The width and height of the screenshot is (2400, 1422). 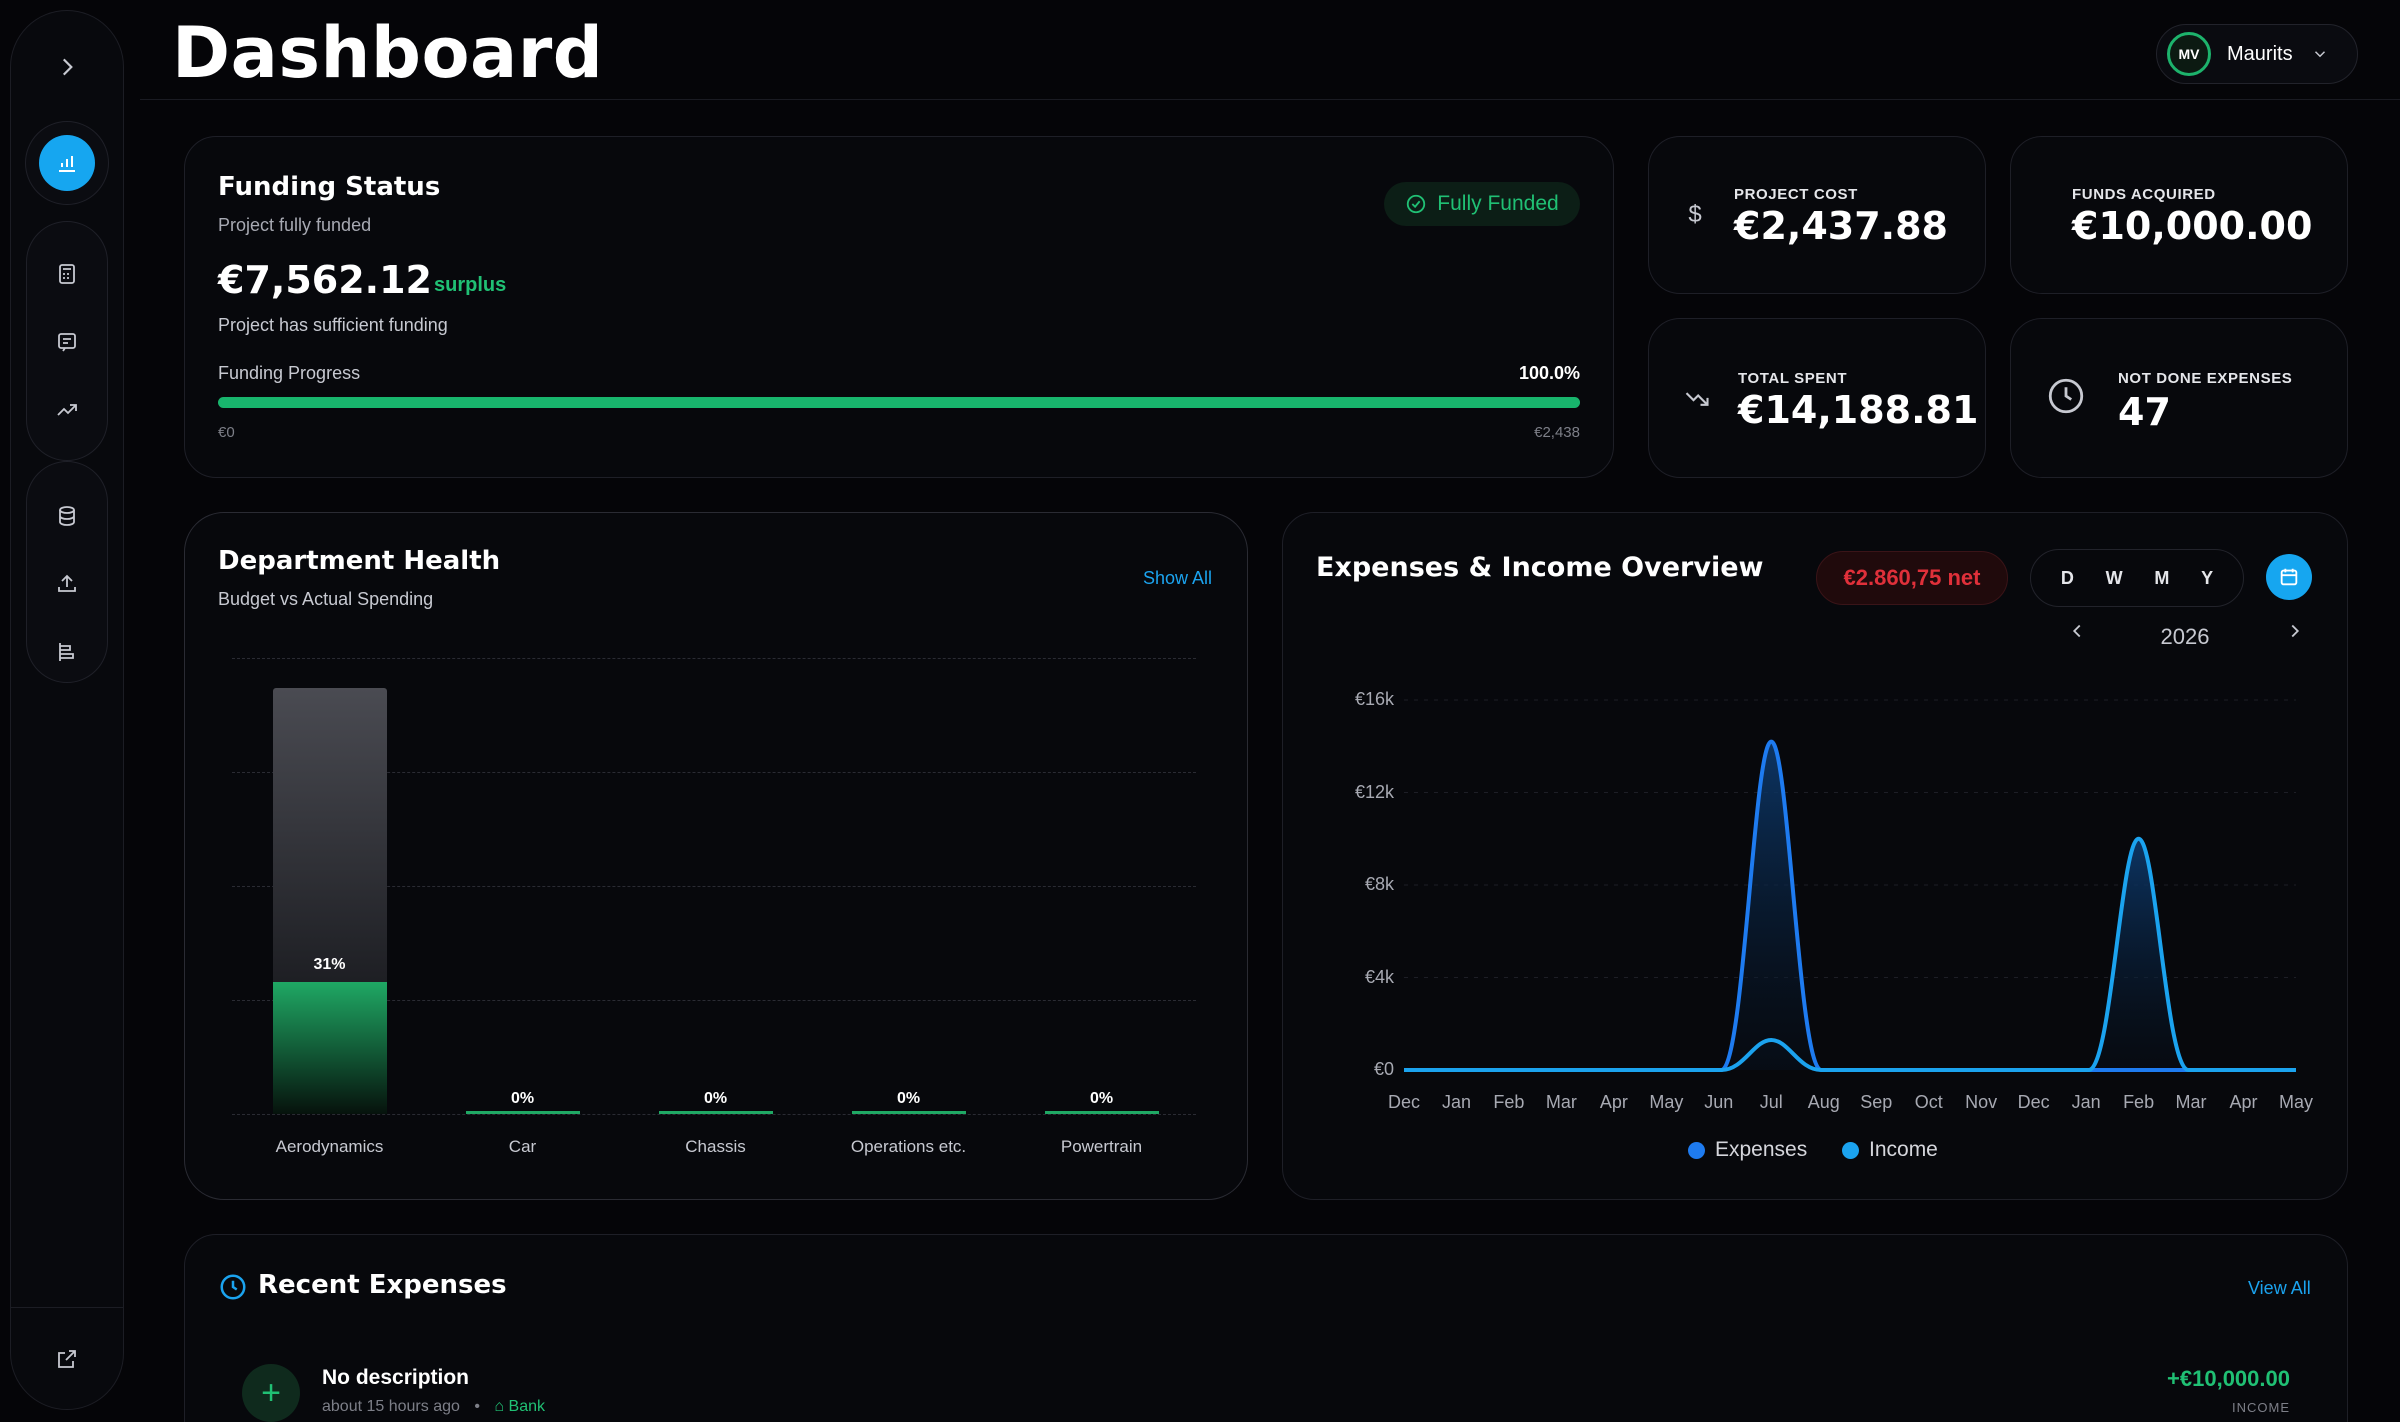 I want to click on nav-dashboard, so click(x=67, y=163).